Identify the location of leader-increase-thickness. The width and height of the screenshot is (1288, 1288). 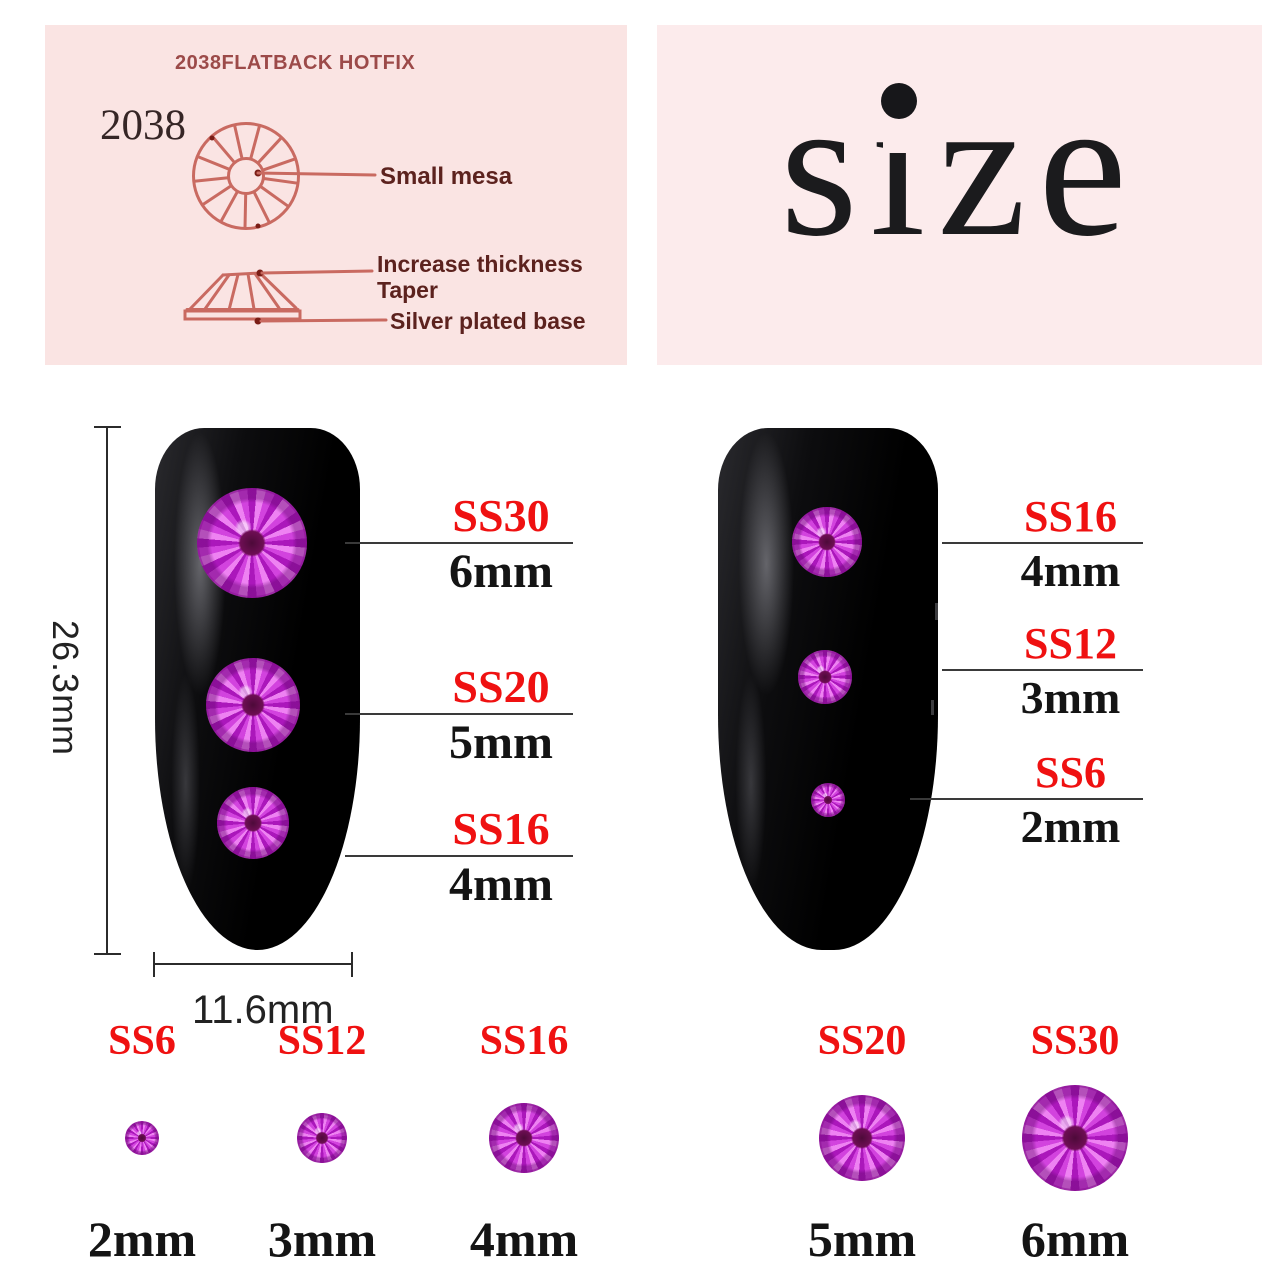
(317, 272).